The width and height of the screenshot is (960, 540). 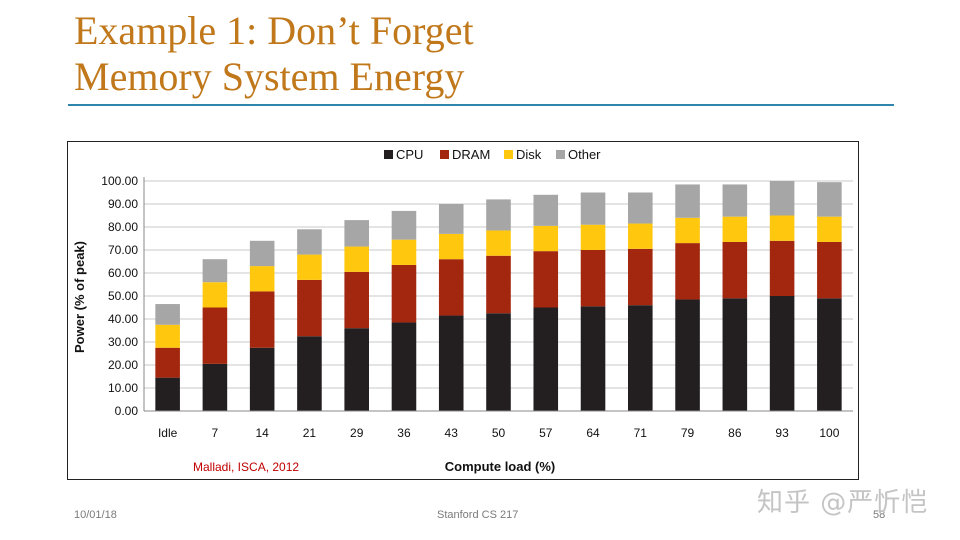 What do you see at coordinates (167, 336) in the screenshot?
I see `bar-segment-disk-idle` at bounding box center [167, 336].